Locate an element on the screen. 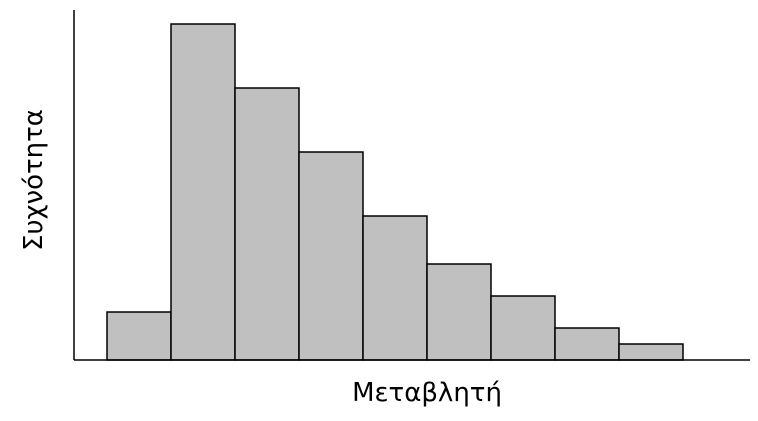 Image resolution: width=758 pixels, height=421 pixels. x-axis-label: Μεταβλητή is located at coordinates (427, 393).